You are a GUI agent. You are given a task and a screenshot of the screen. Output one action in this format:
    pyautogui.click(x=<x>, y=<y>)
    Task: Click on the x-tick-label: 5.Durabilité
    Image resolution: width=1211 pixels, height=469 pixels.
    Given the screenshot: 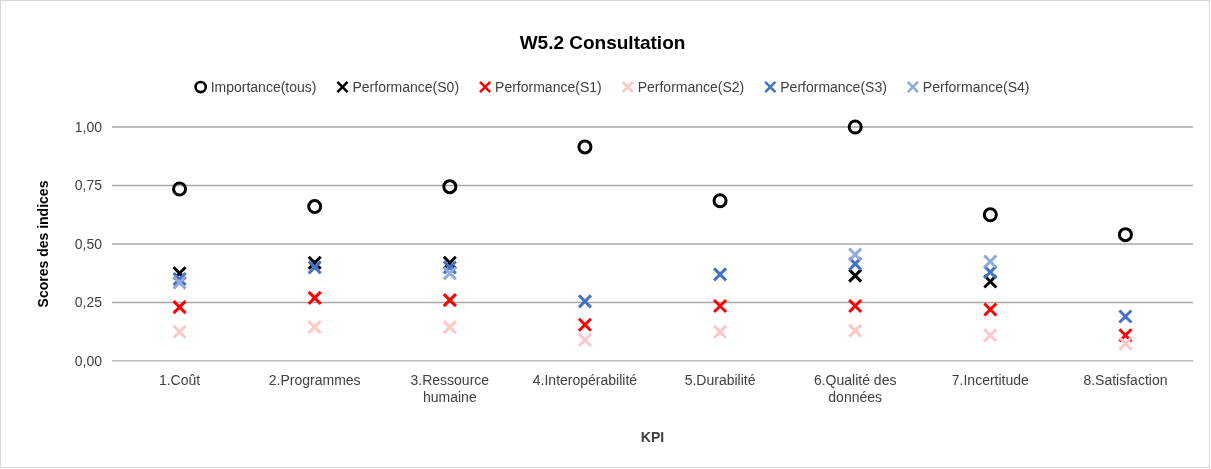 What is the action you would take?
    pyautogui.click(x=720, y=379)
    